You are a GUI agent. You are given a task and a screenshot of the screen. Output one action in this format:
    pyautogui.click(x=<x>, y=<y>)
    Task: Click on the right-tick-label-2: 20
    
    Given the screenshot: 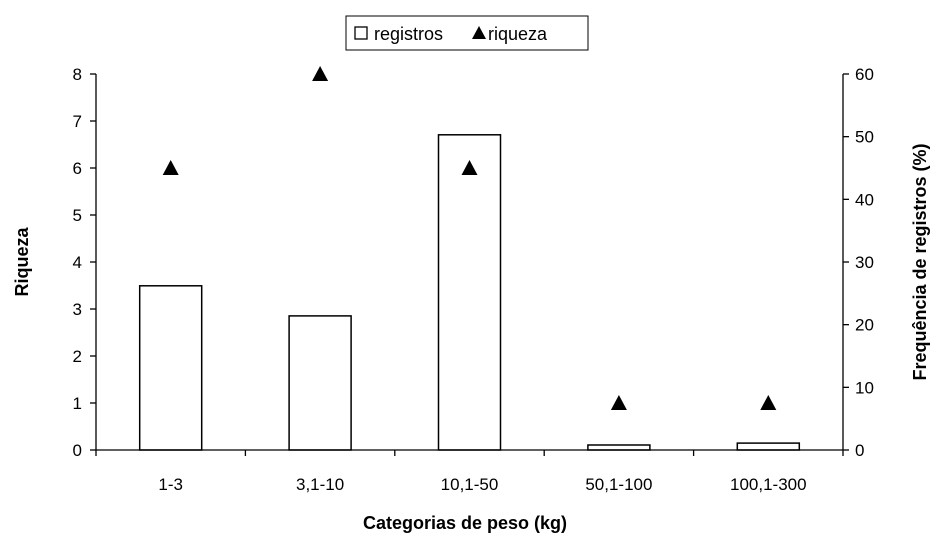 What is the action you would take?
    pyautogui.click(x=864, y=325)
    